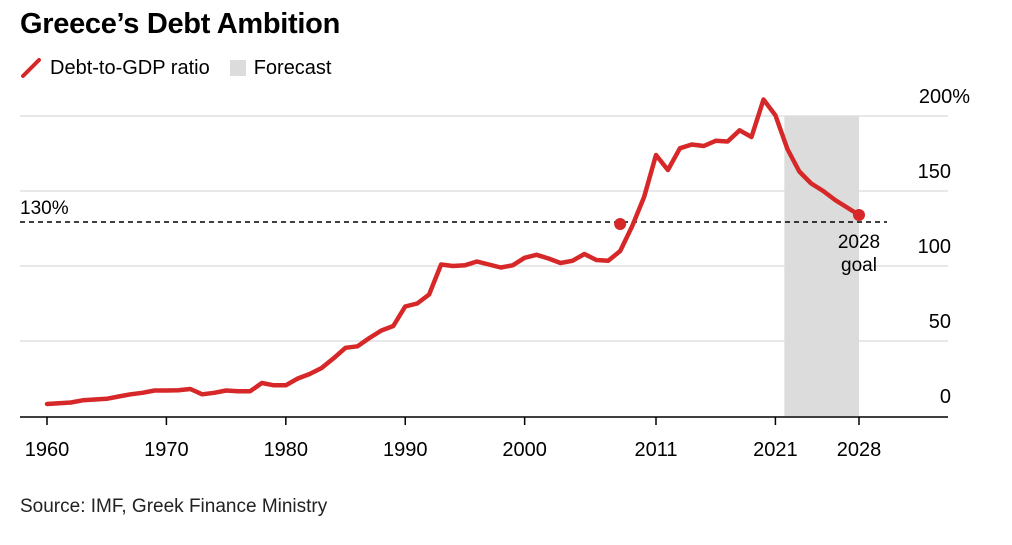  I want to click on x-tick-label-2011: 2011, so click(655, 450).